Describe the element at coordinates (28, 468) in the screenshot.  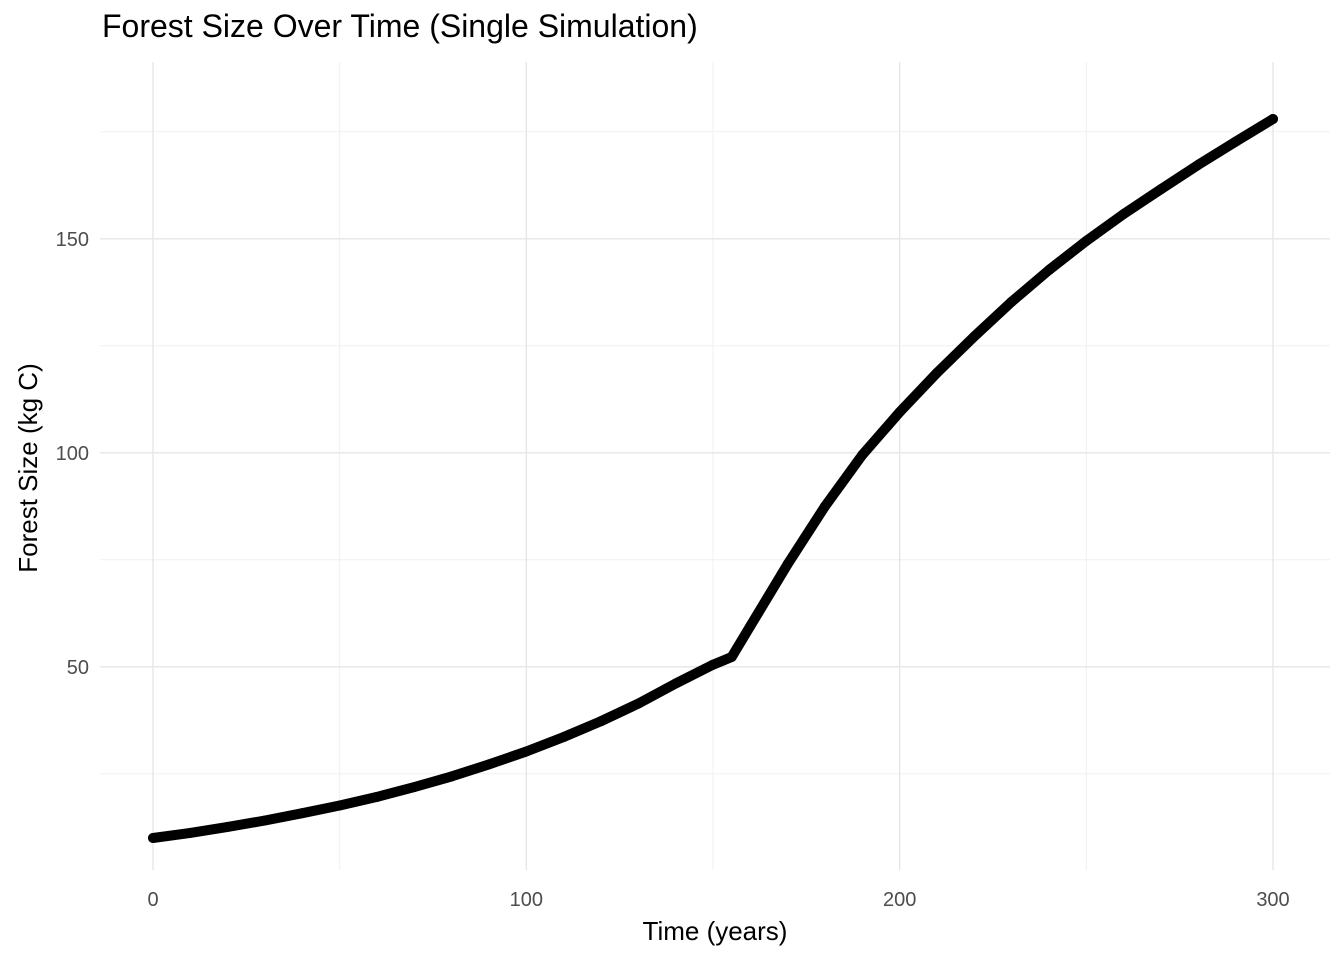
I see `y-axis-title: Forest Size (kg C)` at that location.